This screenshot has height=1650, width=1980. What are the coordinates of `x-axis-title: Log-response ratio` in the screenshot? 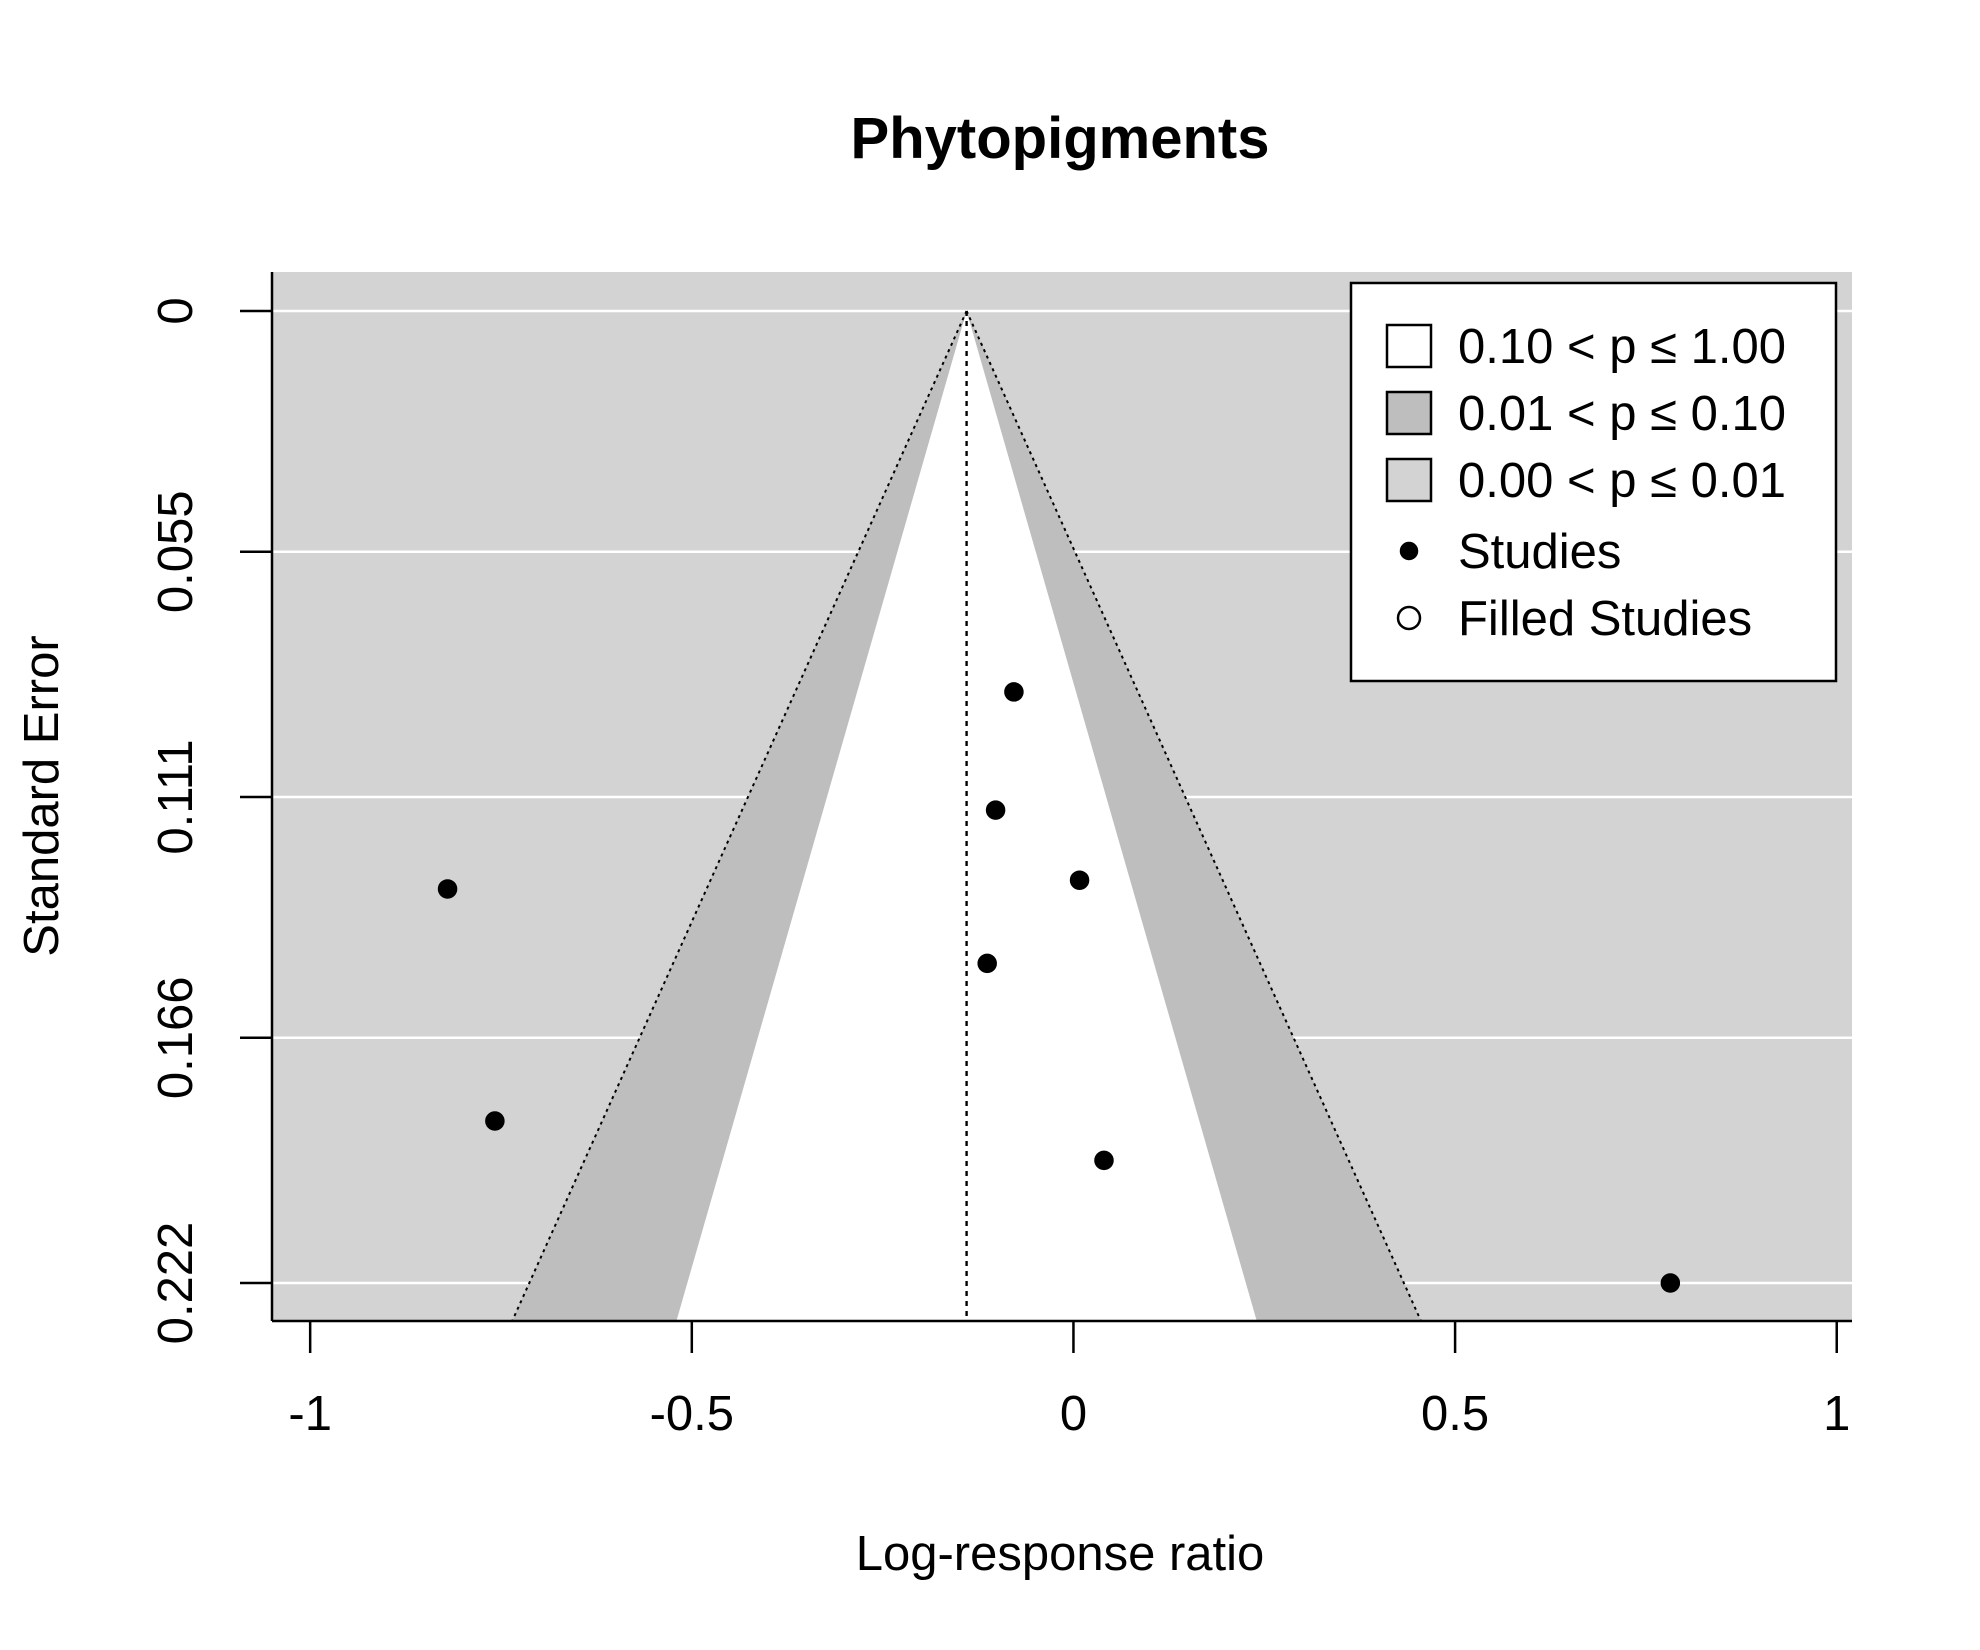 It's located at (1060, 1554).